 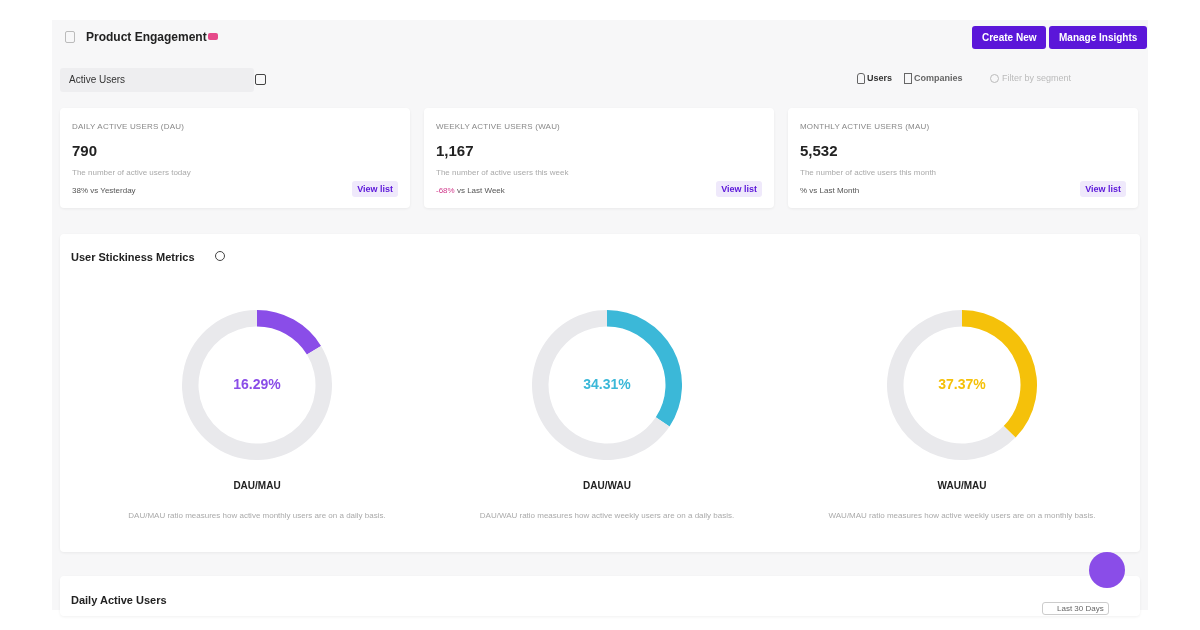 What do you see at coordinates (880, 78) in the screenshot?
I see `text: Users` at bounding box center [880, 78].